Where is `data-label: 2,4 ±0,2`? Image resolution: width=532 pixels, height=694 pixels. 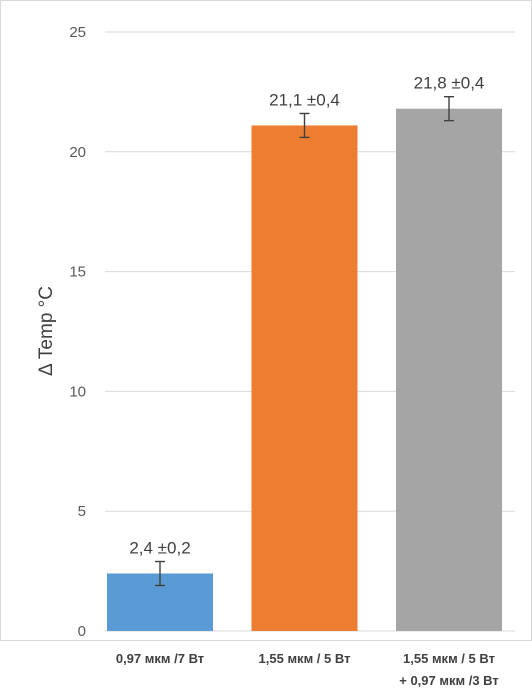 data-label: 2,4 ±0,2 is located at coordinates (159, 548).